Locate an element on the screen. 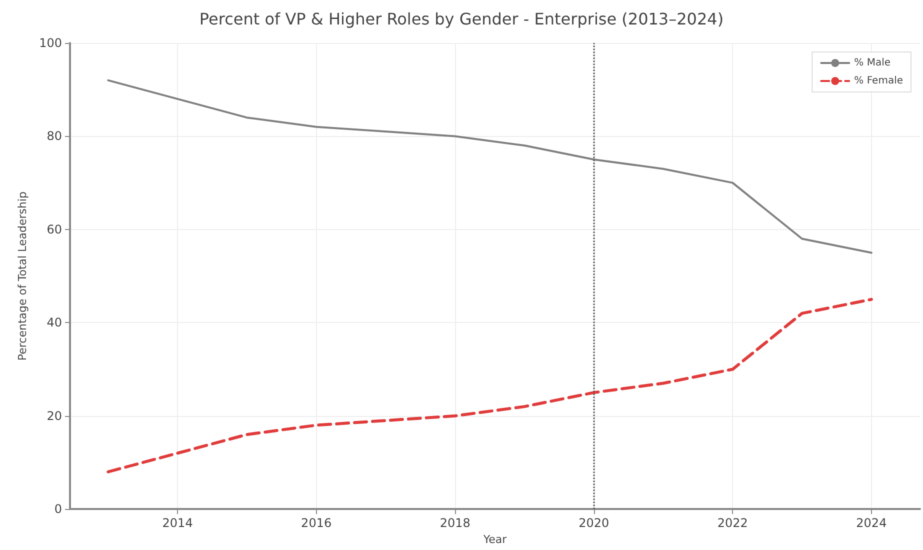 Image resolution: width=923 pixels, height=550 pixels. x-tick-label: 2014 is located at coordinates (177, 523).